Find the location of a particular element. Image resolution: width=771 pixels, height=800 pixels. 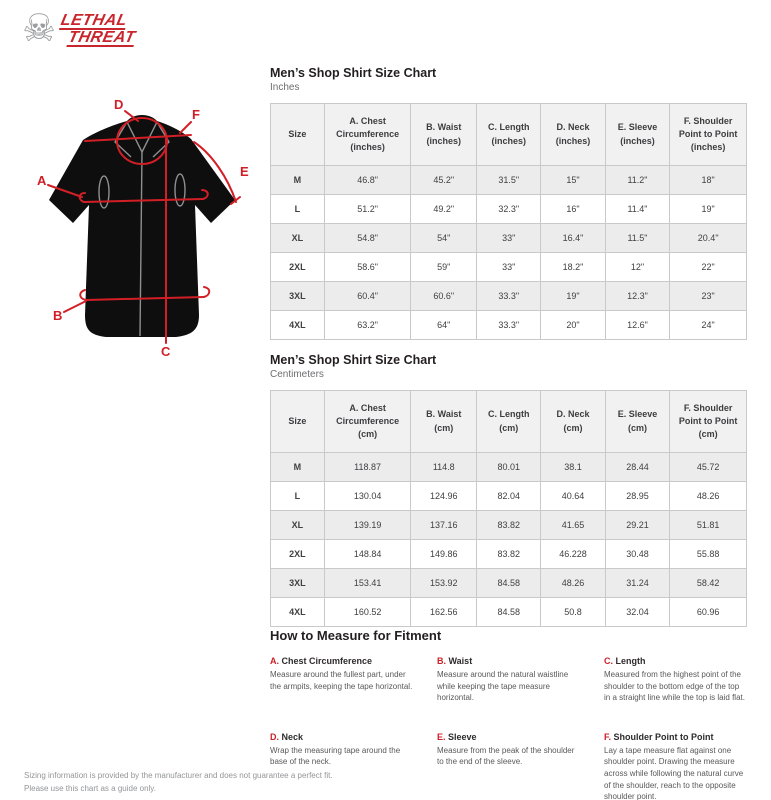

column-header: E. Sleeve (inches) is located at coordinates (637, 134).